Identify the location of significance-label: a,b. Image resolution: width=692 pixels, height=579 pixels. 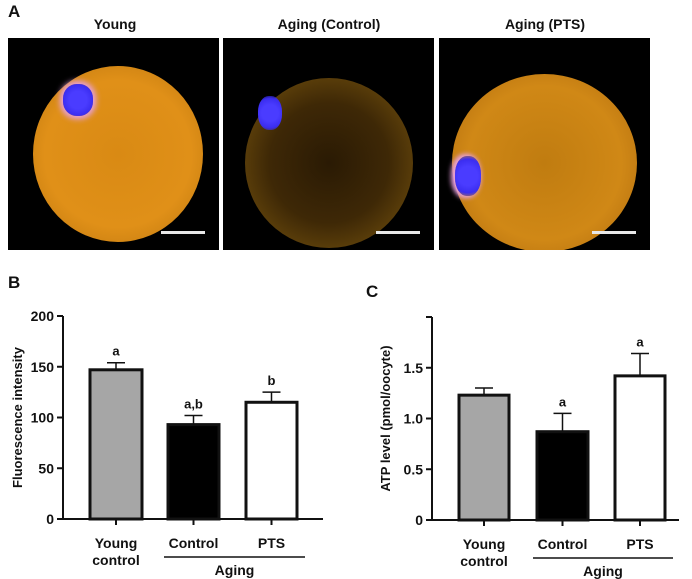
(193, 403).